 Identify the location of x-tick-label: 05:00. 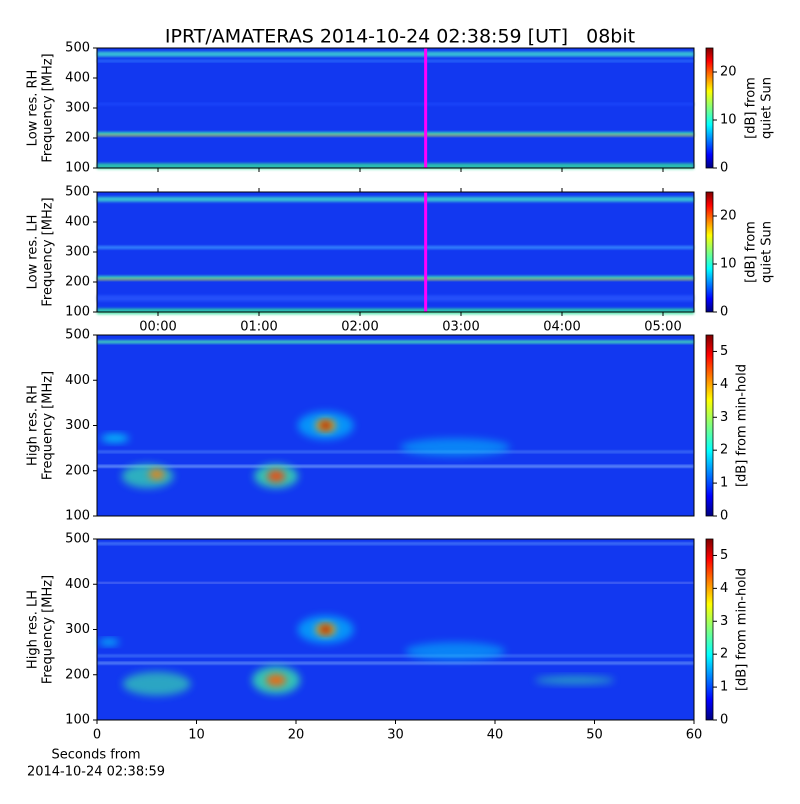
(662, 327).